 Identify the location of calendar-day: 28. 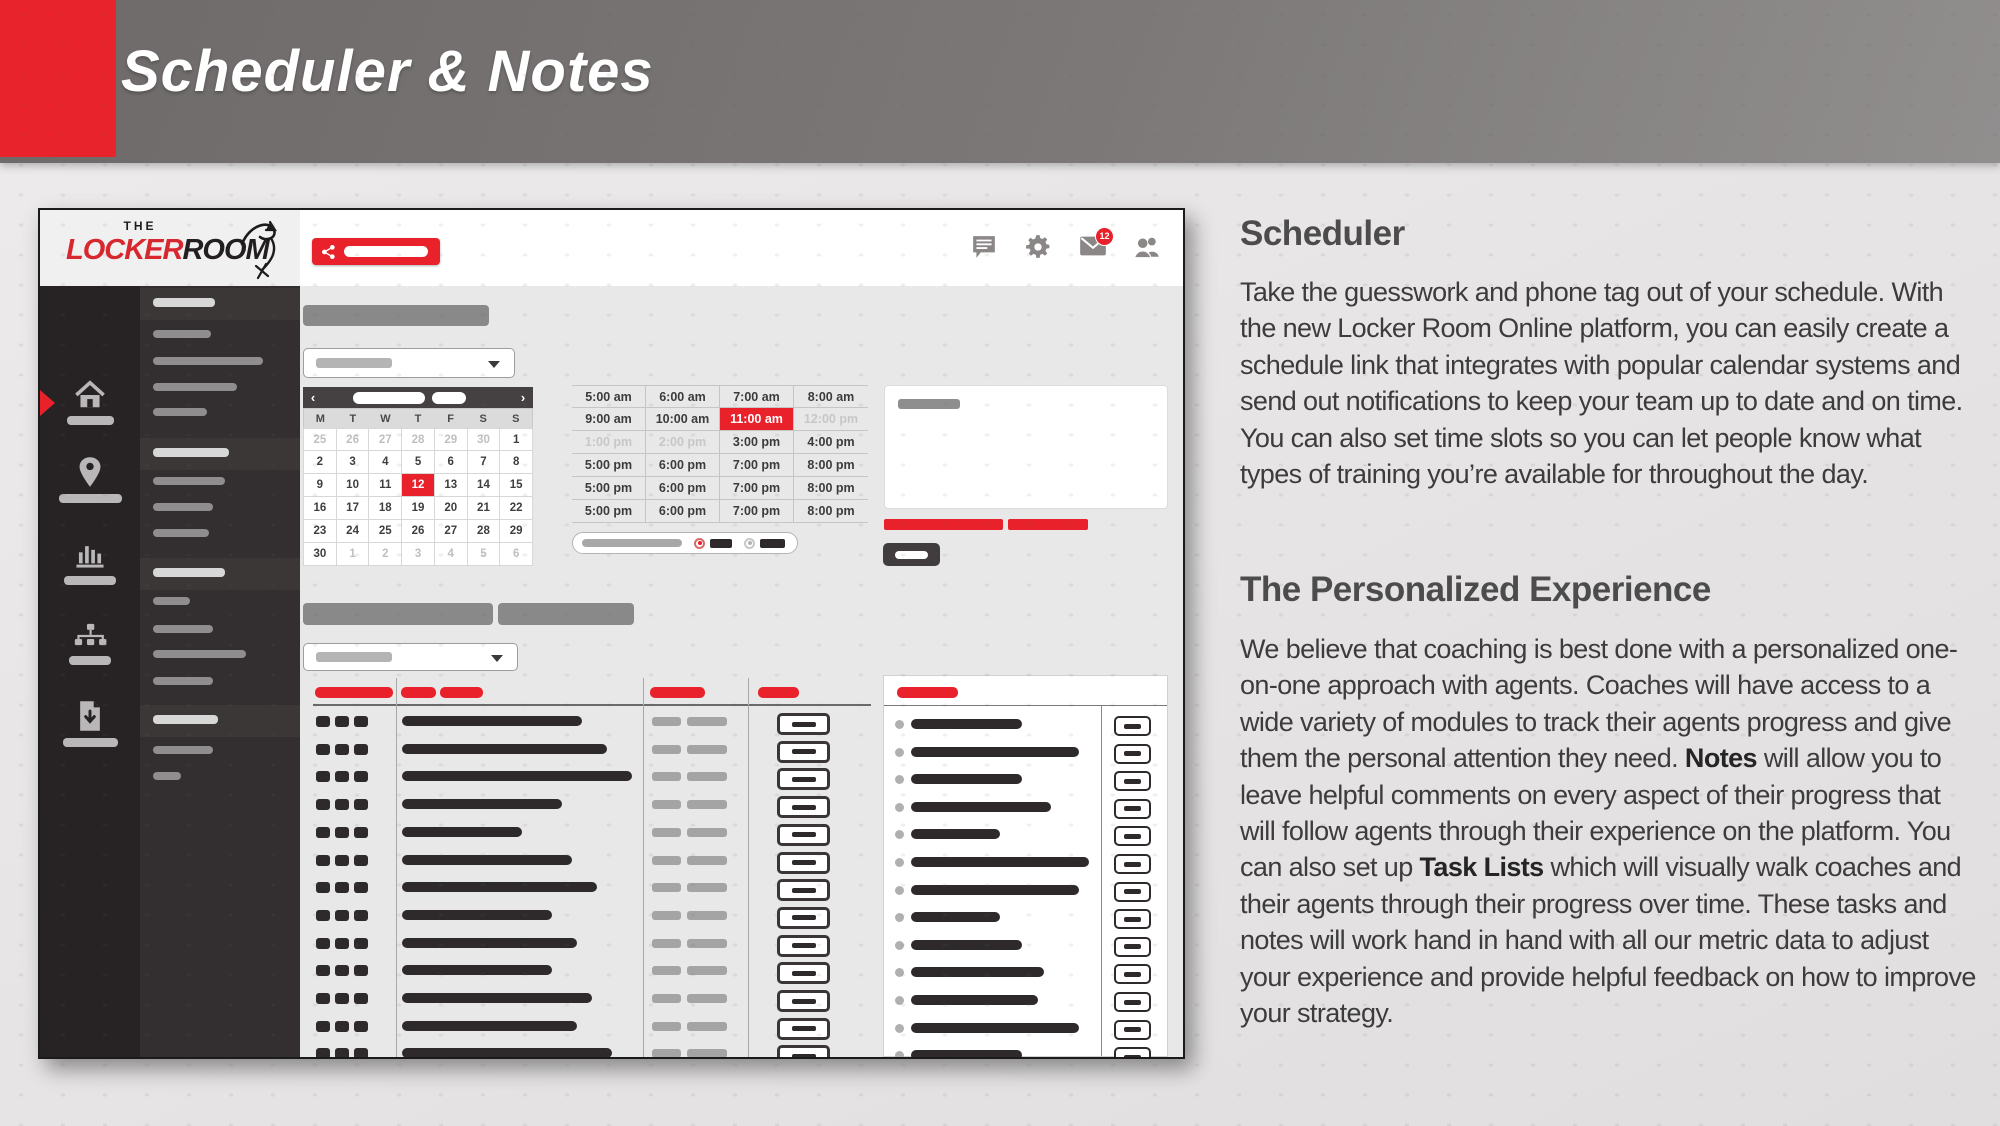
(484, 531).